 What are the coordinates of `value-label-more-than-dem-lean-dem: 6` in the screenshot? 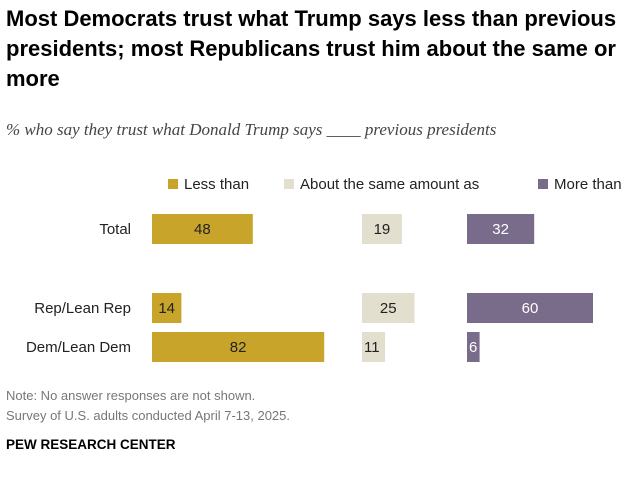 It's located at (473, 347).